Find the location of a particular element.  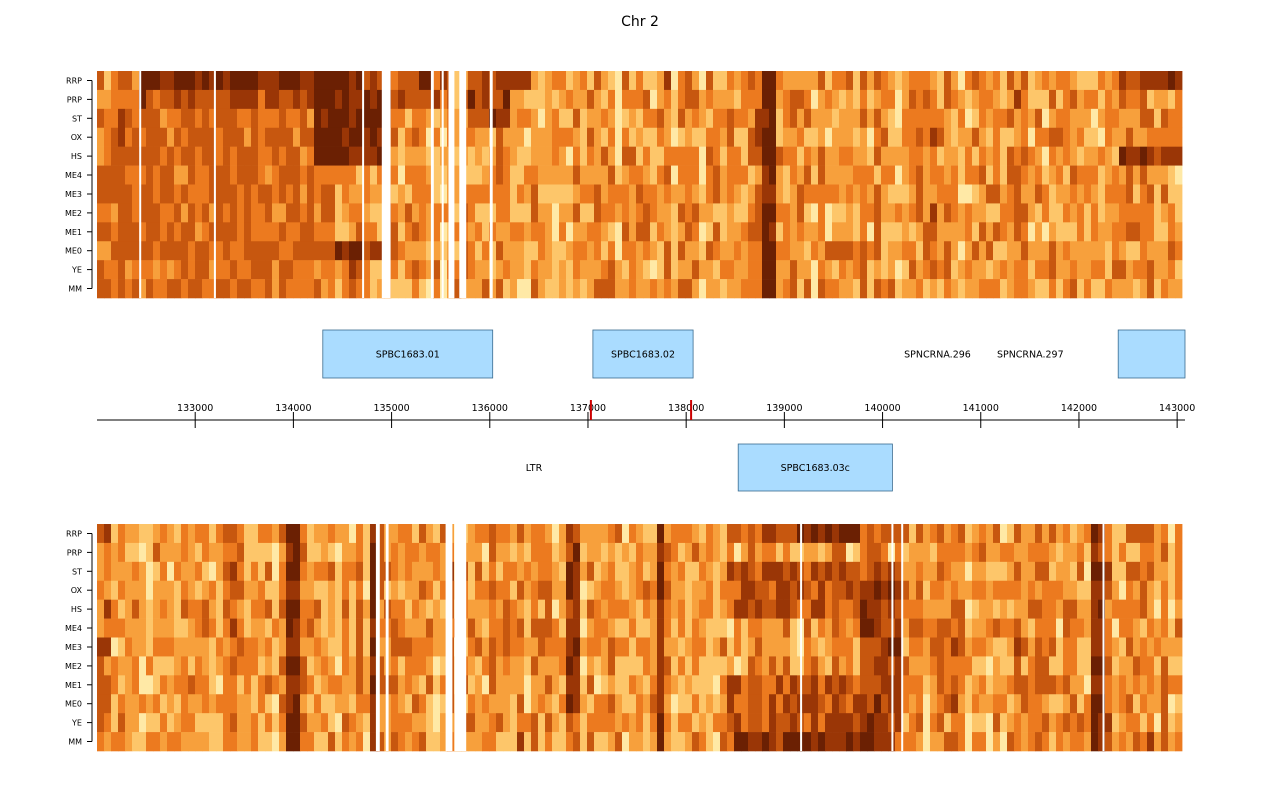

row-label: ST is located at coordinates (77, 571).